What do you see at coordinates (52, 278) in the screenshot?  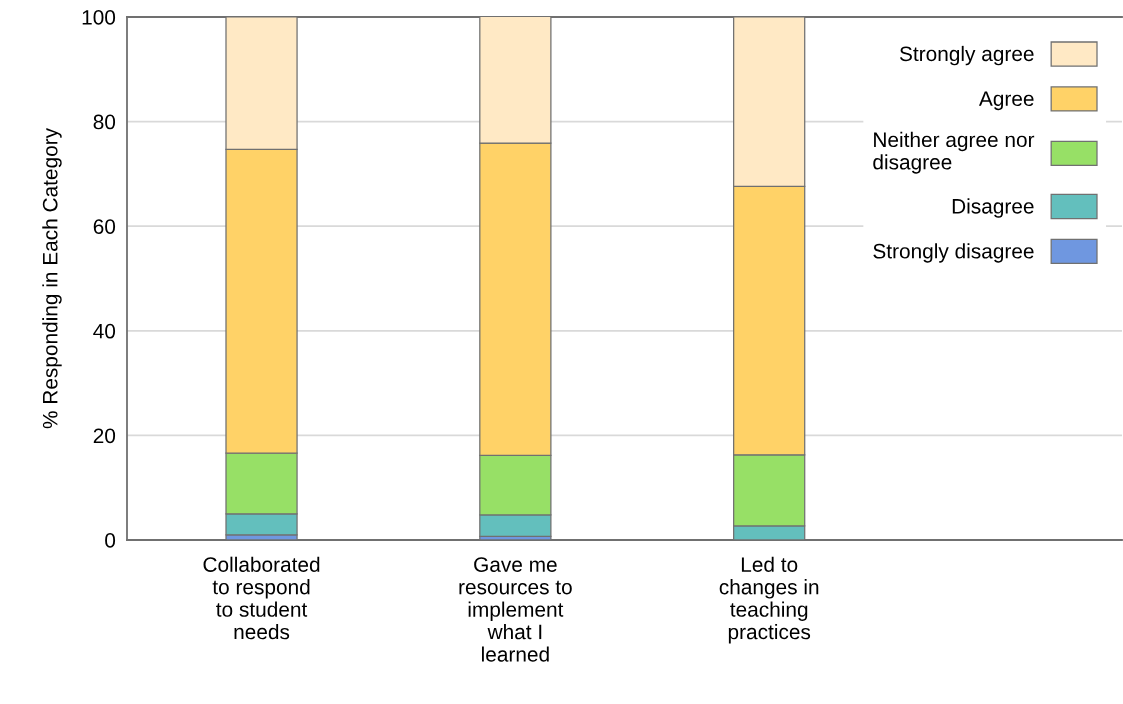 I see `y-axis-title: % Responding in Each Category` at bounding box center [52, 278].